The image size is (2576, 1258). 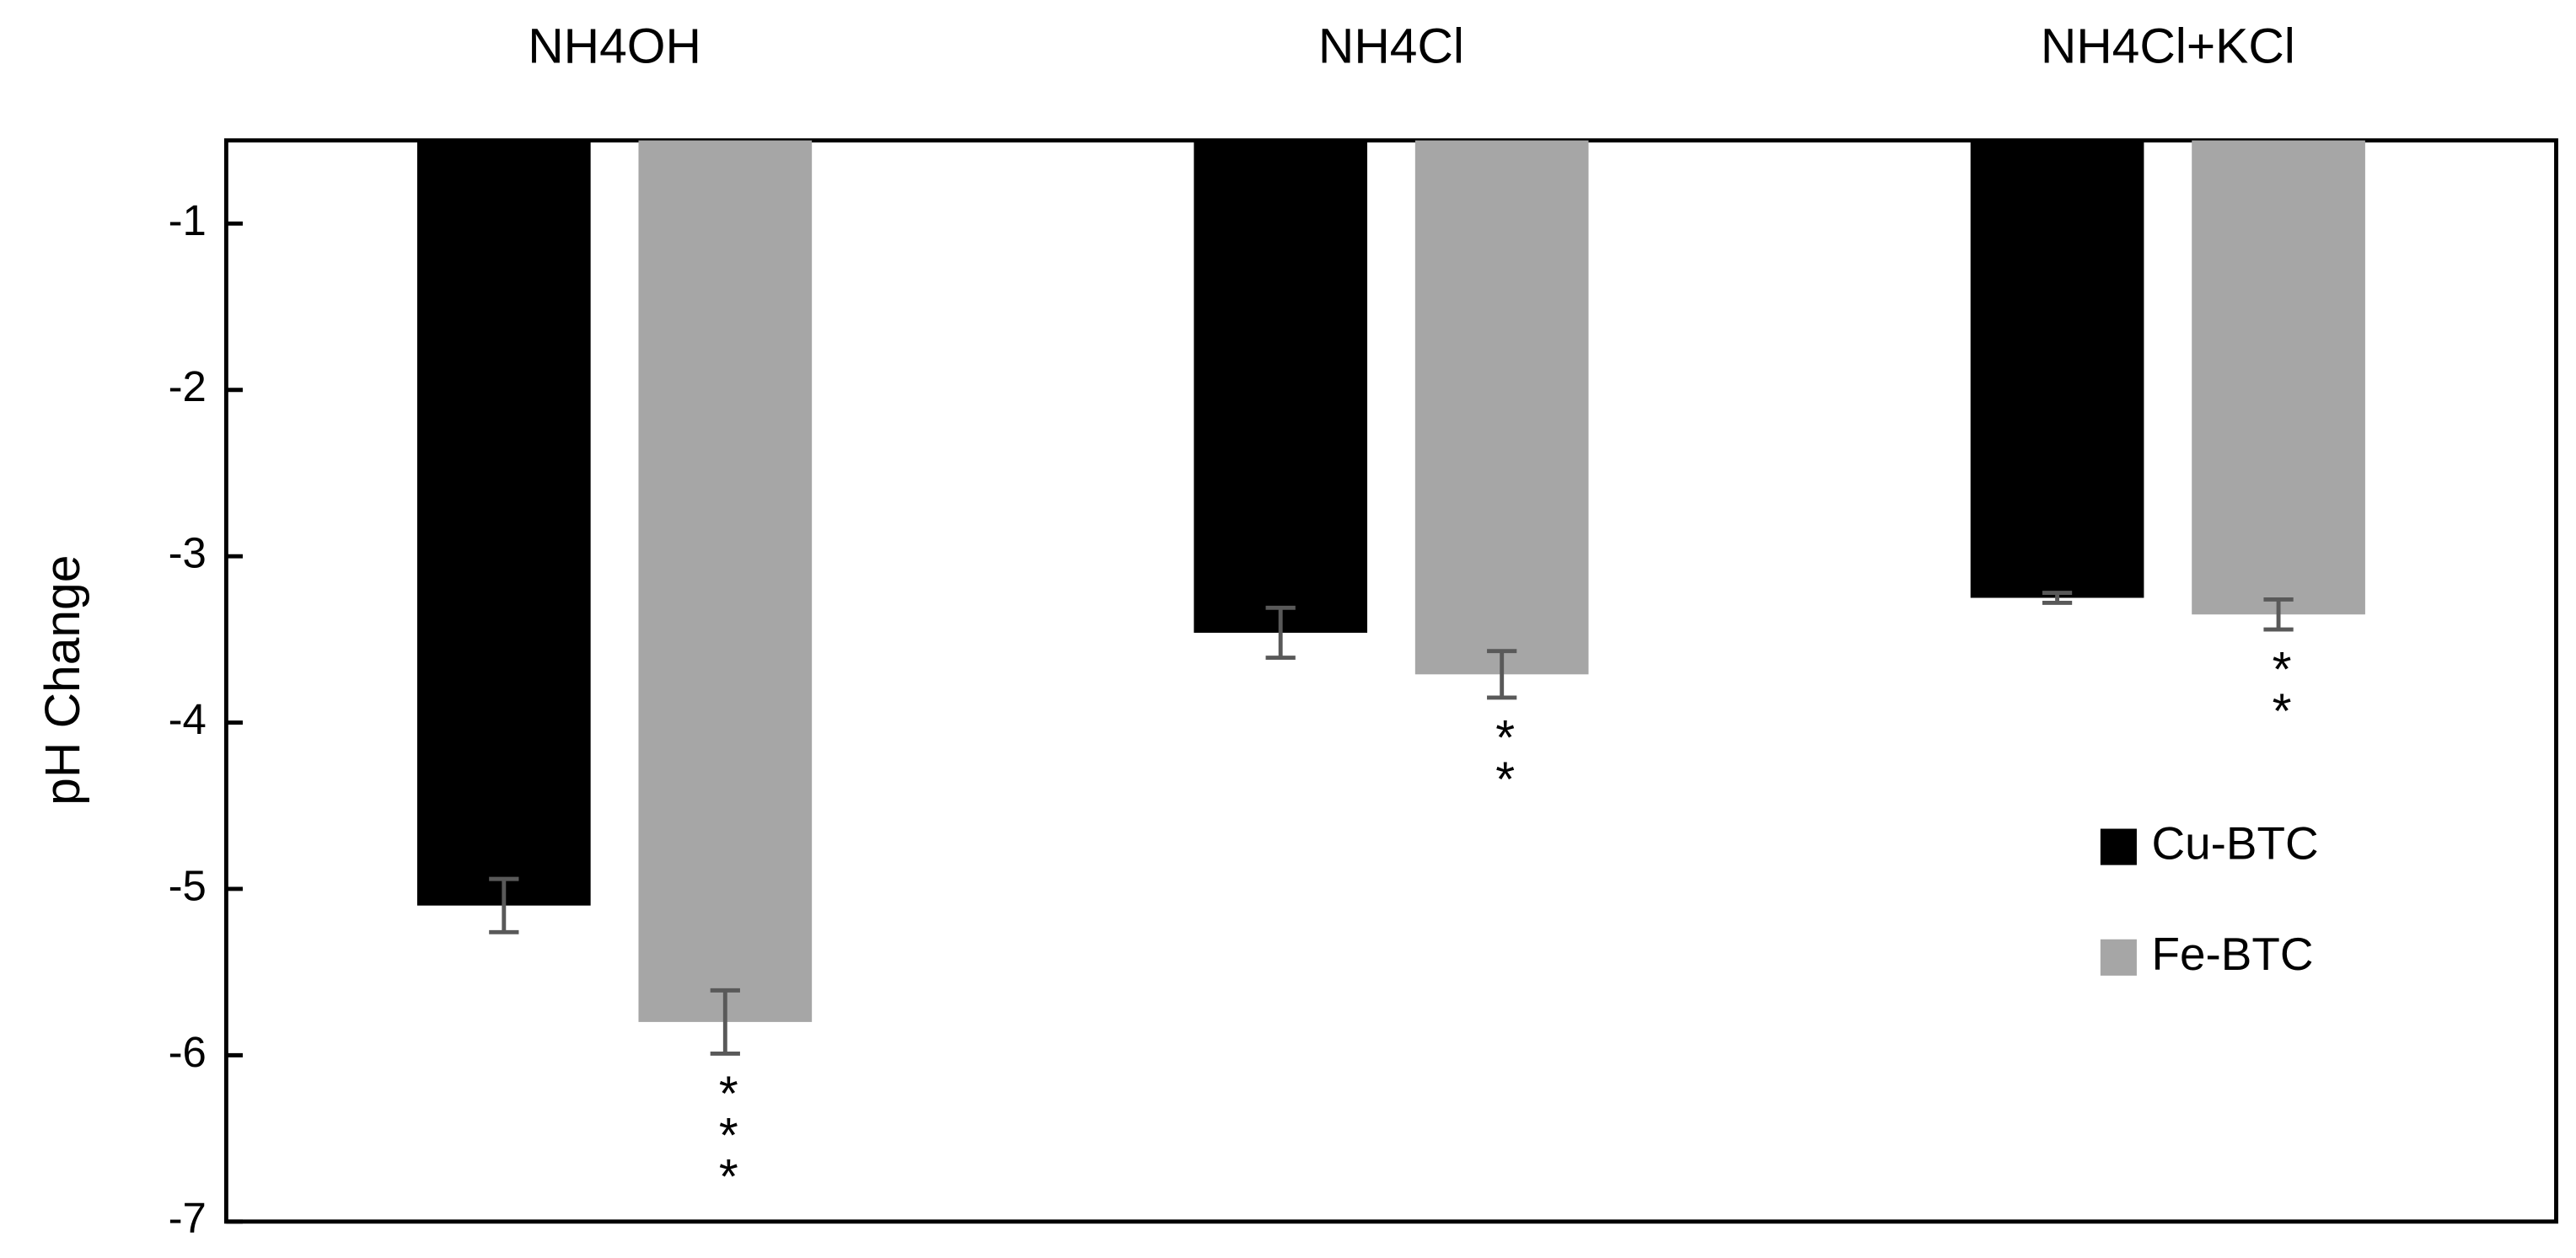 What do you see at coordinates (188, 885) in the screenshot?
I see `y-tick-label: -5` at bounding box center [188, 885].